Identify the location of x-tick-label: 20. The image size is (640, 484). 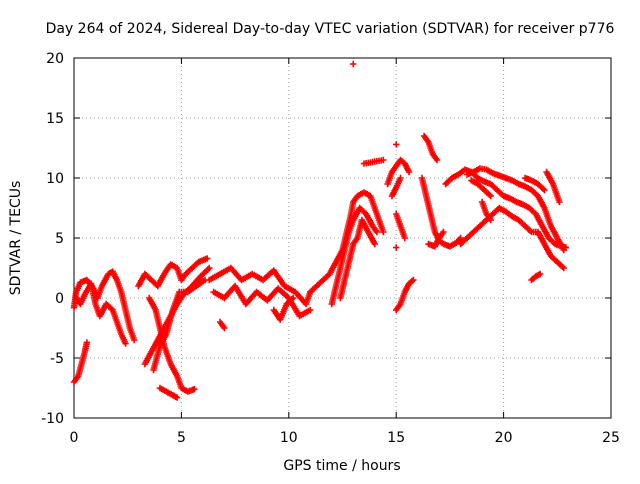
(504, 438).